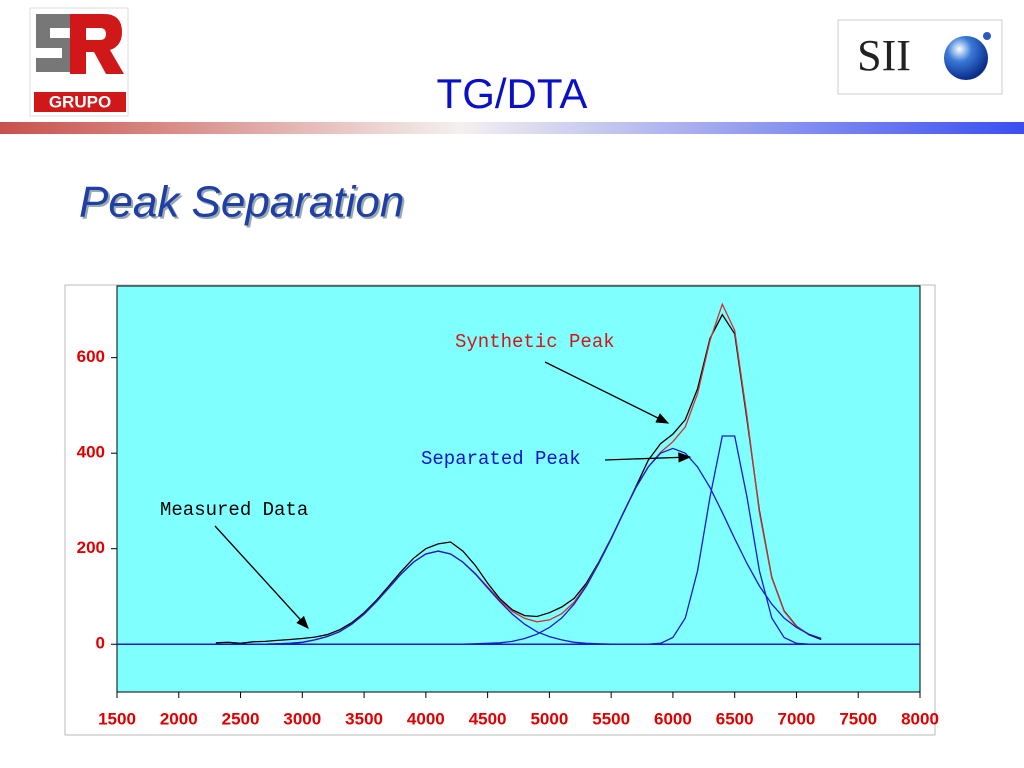  Describe the element at coordinates (501, 459) in the screenshot. I see `annotation: Separated Peak` at that location.